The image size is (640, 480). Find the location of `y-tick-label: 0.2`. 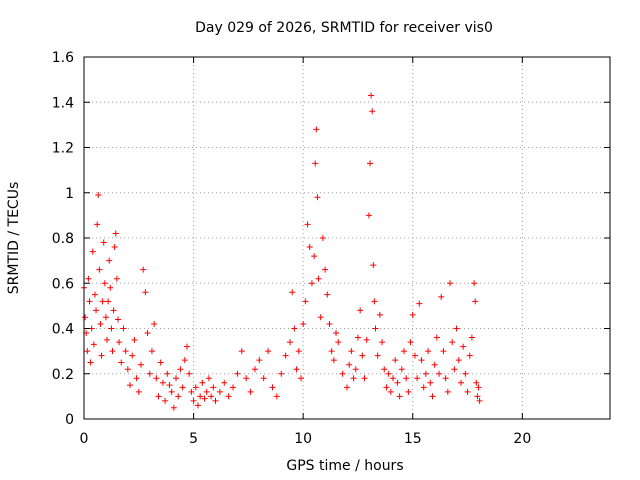

y-tick-label: 0.2 is located at coordinates (63, 375).